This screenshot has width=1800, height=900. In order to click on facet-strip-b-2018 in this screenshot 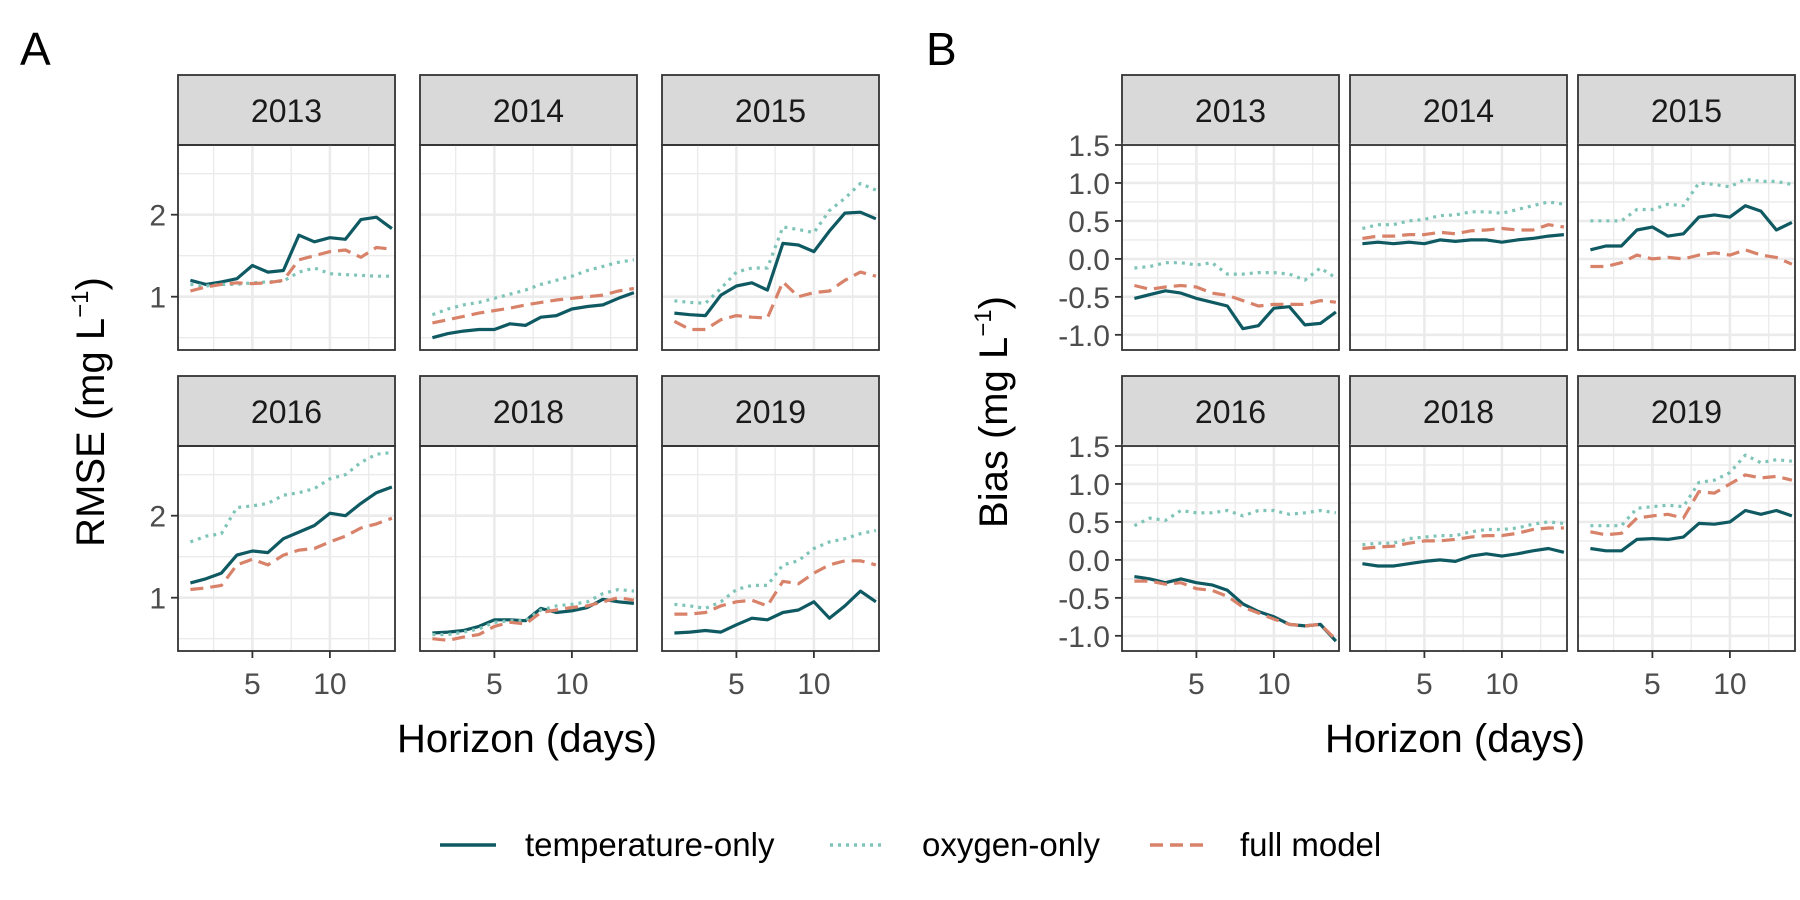, I will do `click(1458, 411)`.